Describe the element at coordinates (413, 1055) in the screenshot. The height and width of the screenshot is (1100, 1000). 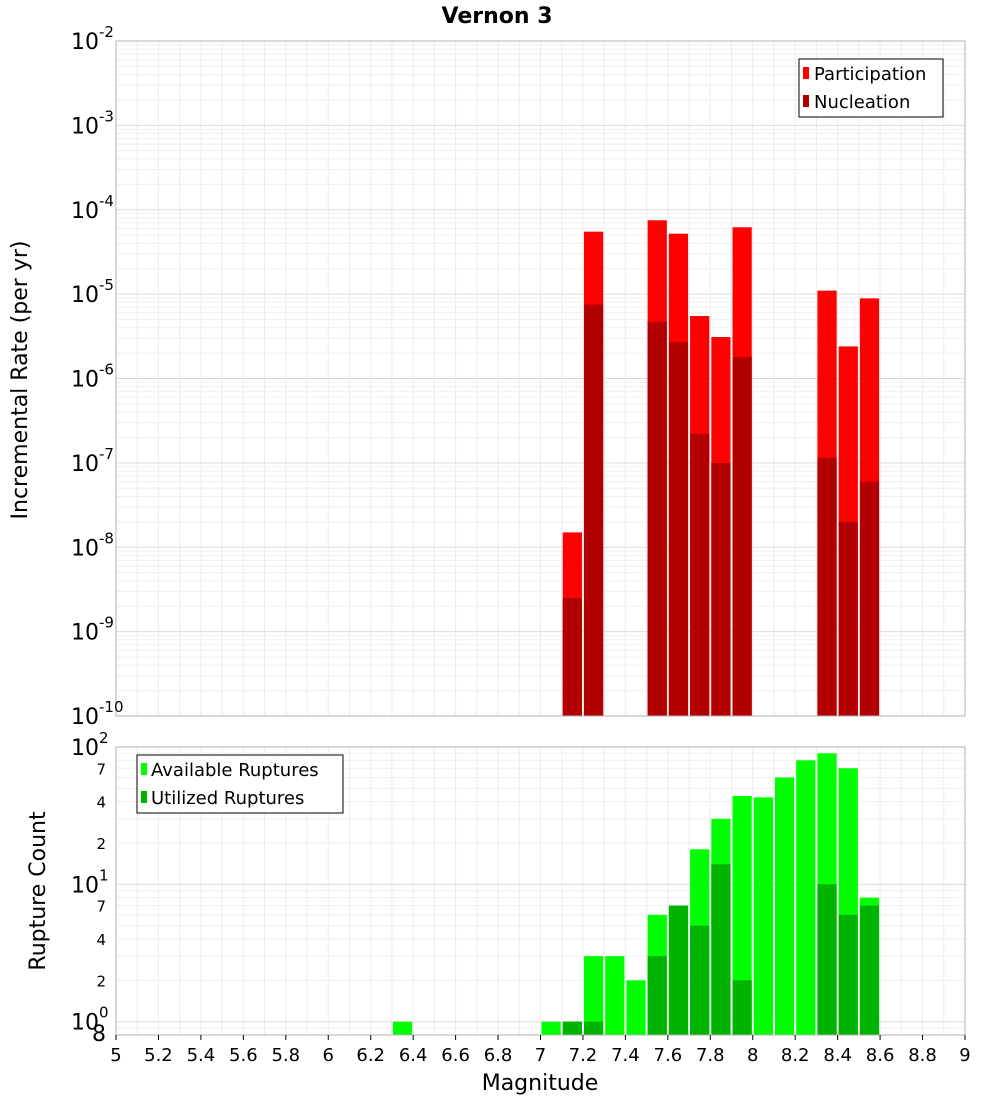
I see `x-tick-label: 6.4` at that location.